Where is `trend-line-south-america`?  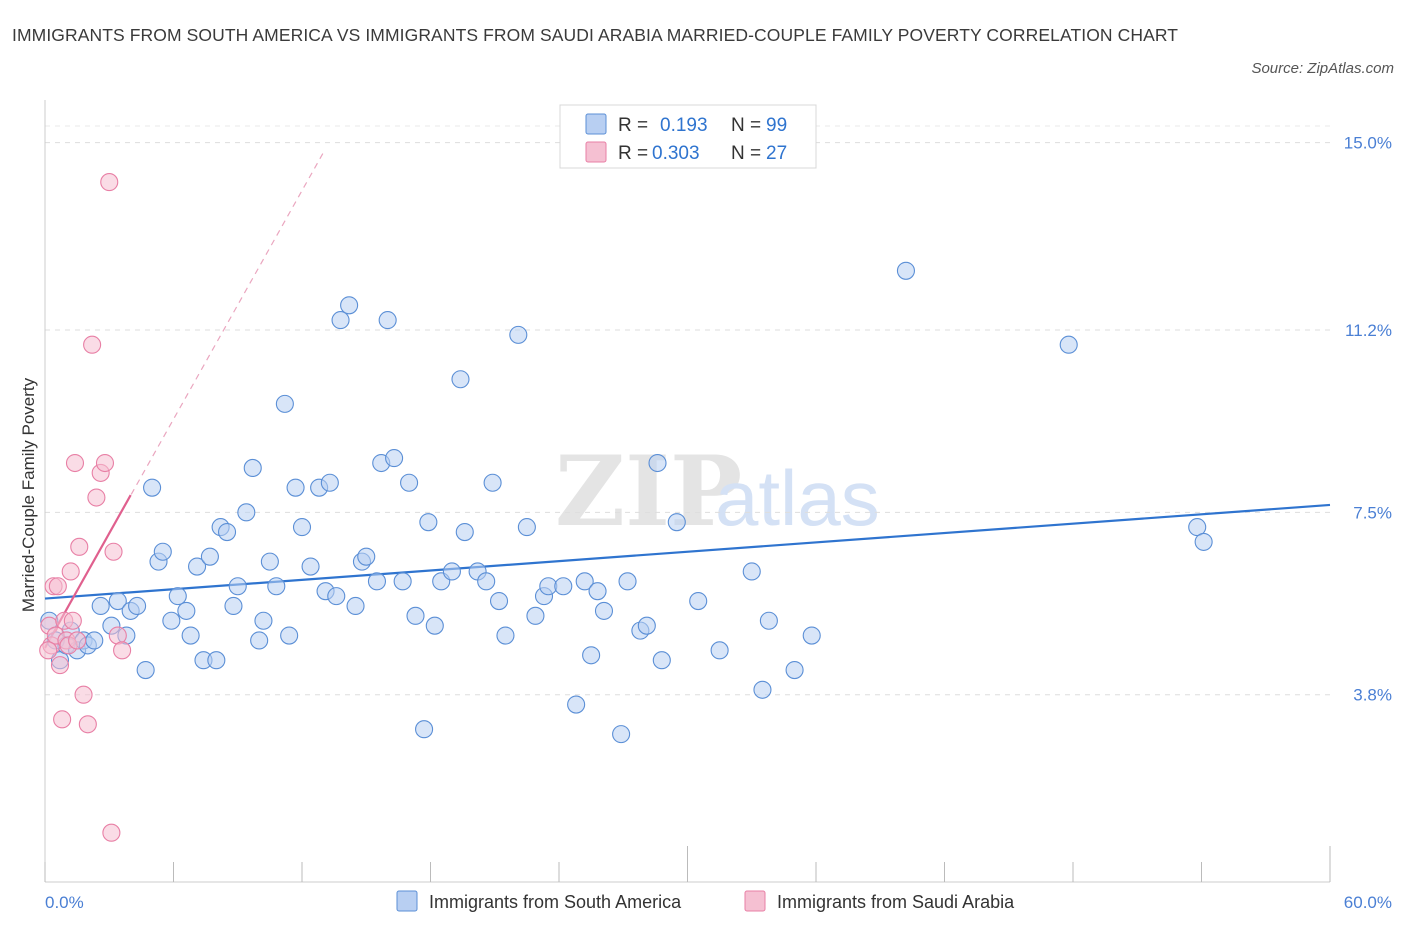 trend-line-south-america is located at coordinates (687, 551).